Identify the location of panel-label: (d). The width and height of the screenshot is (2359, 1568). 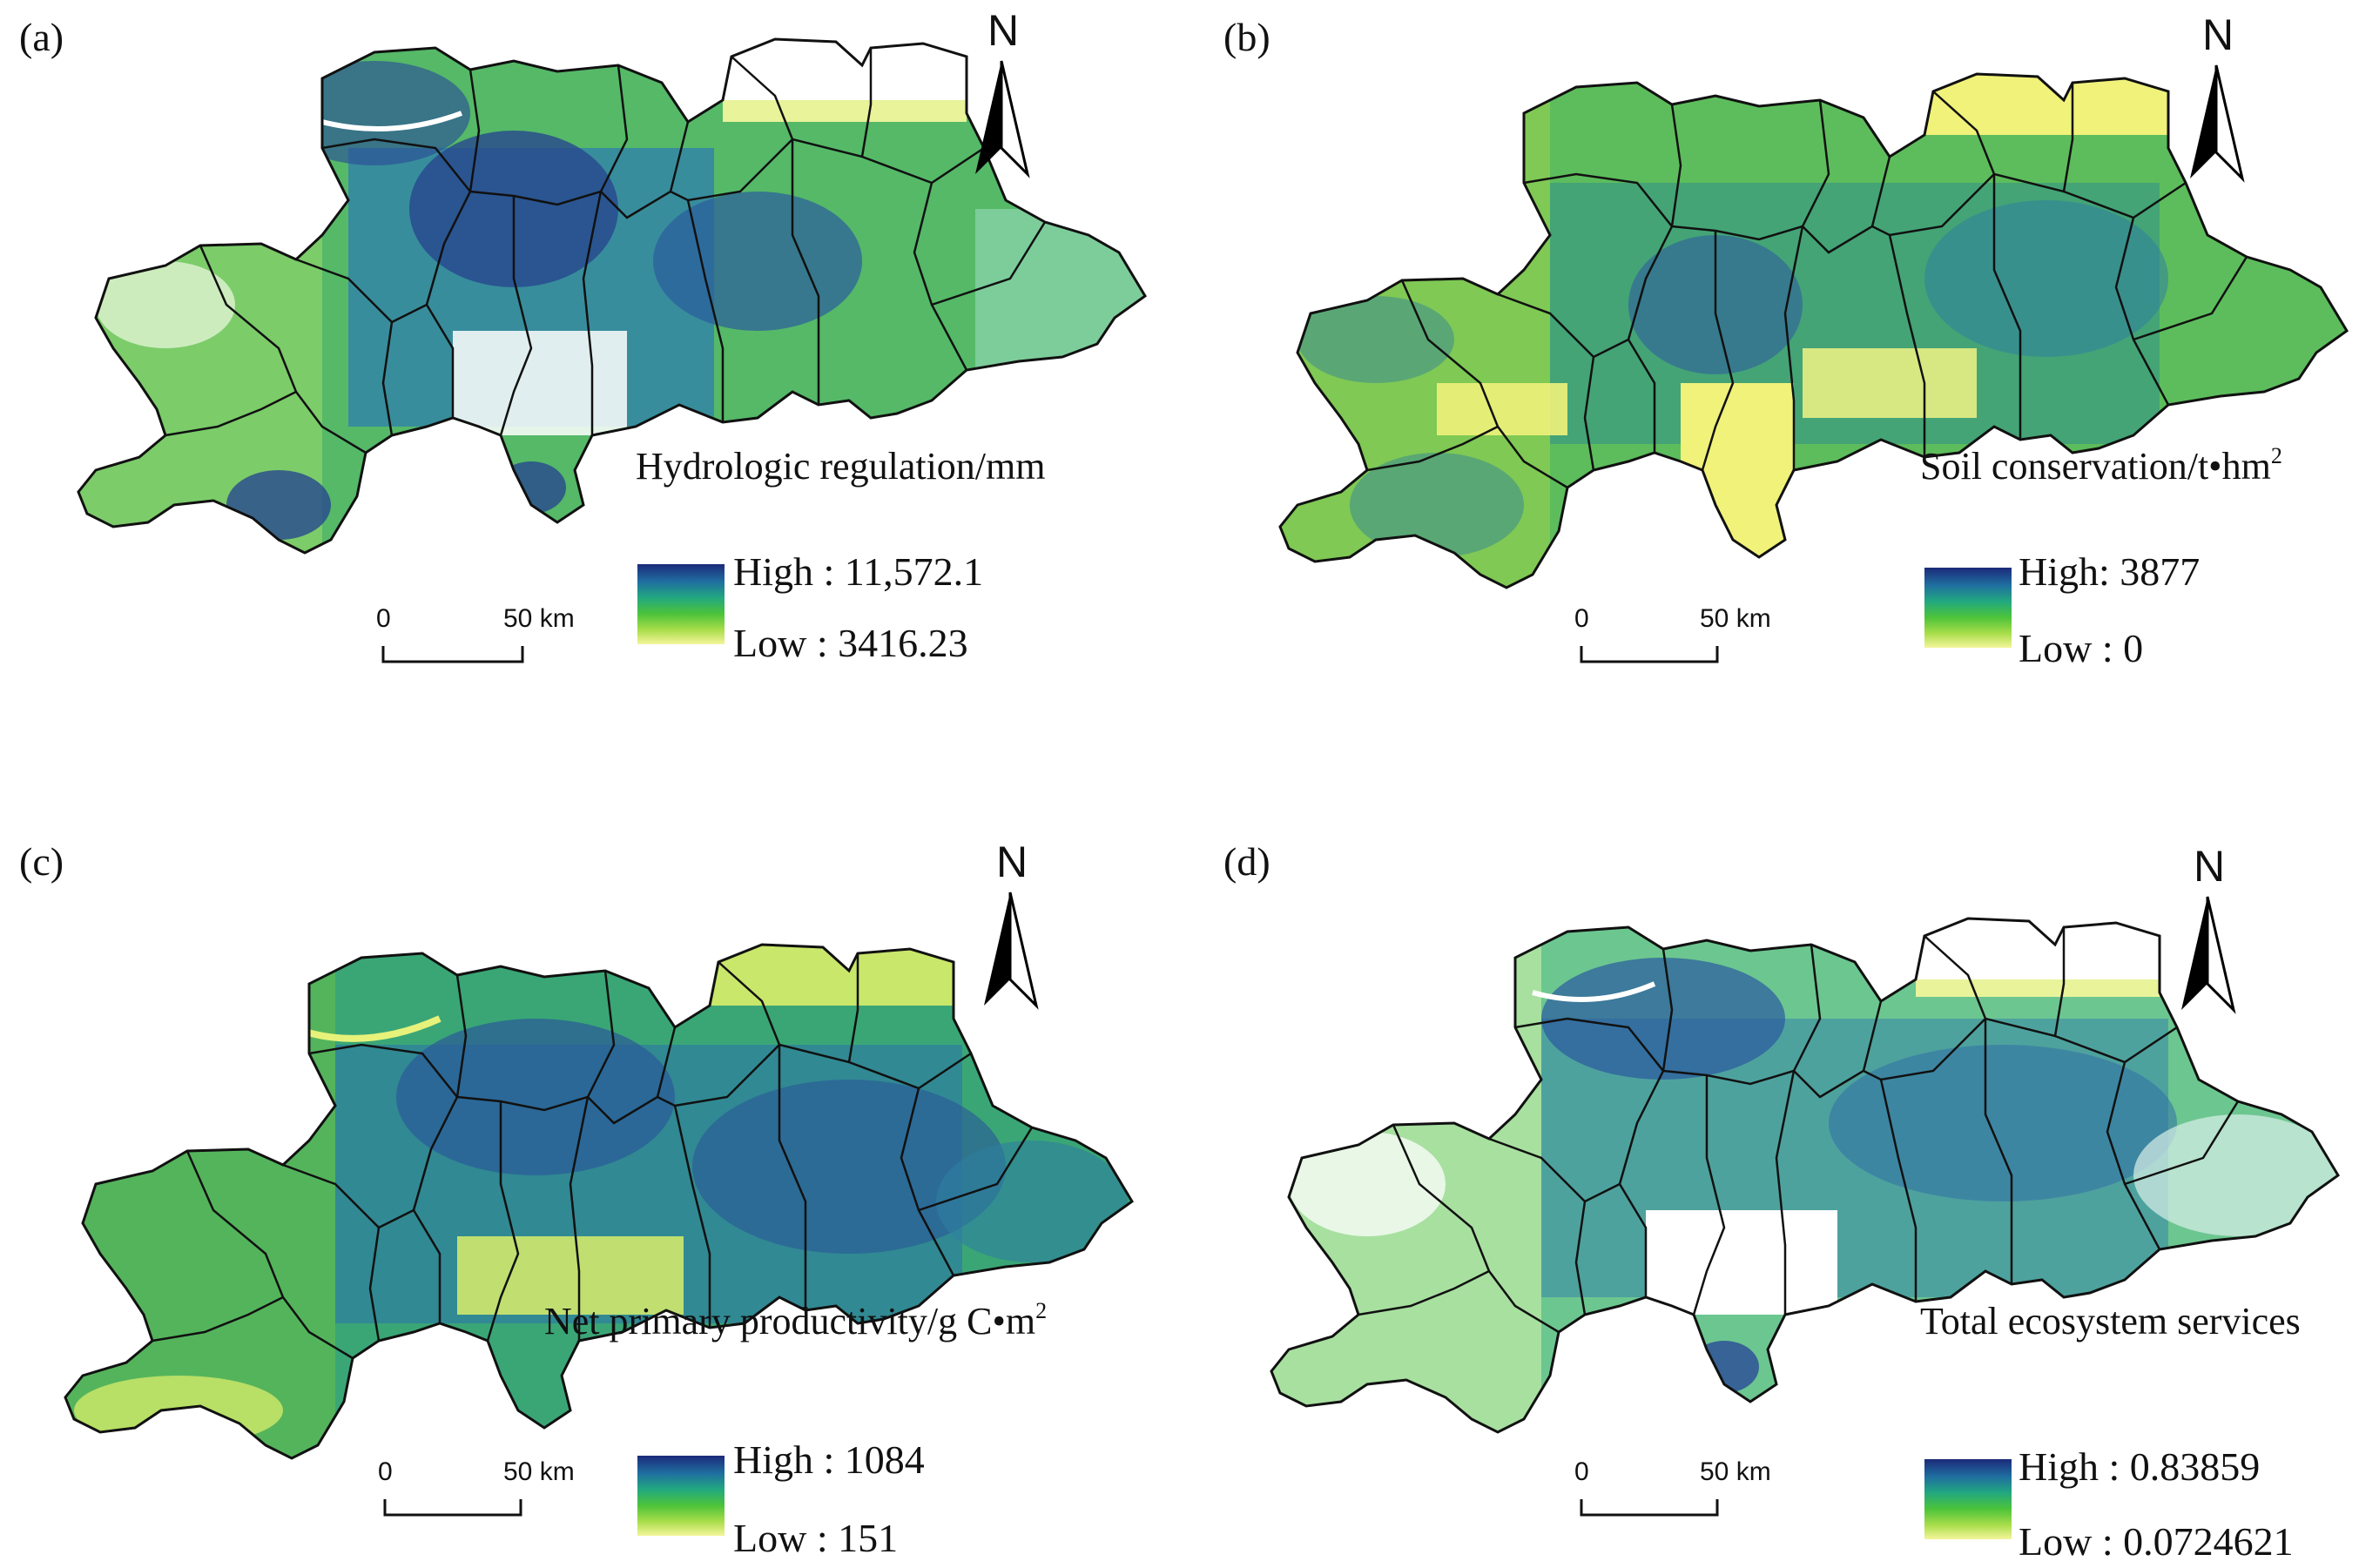
(1246, 861).